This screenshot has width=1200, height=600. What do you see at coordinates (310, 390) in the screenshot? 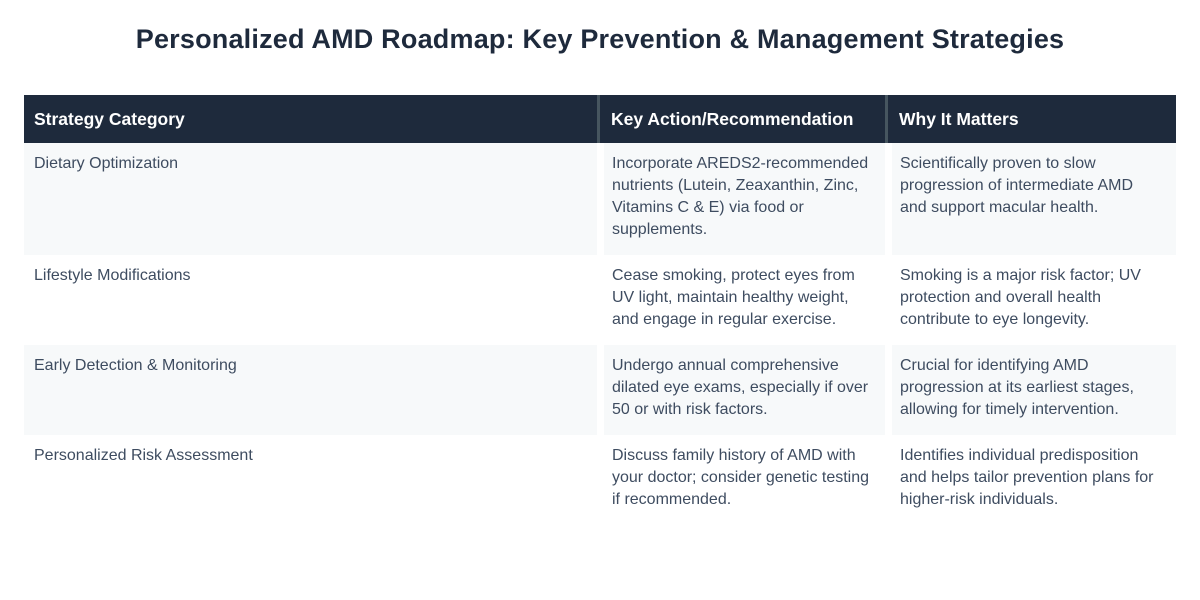
I see `cell-category: Early Detection & Monitoring` at bounding box center [310, 390].